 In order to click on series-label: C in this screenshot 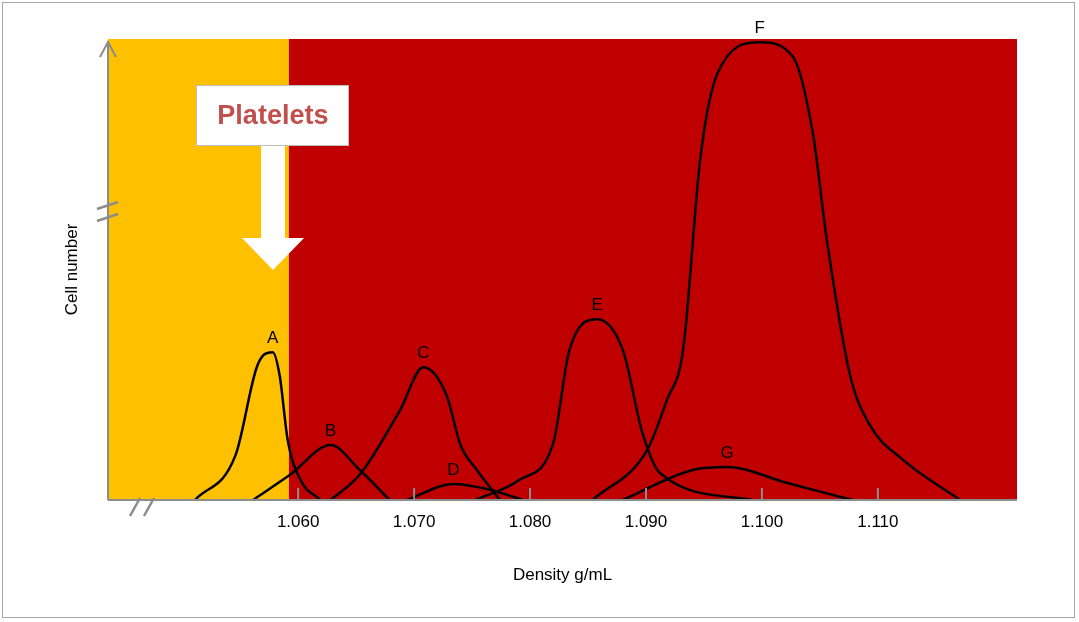, I will do `click(423, 353)`.